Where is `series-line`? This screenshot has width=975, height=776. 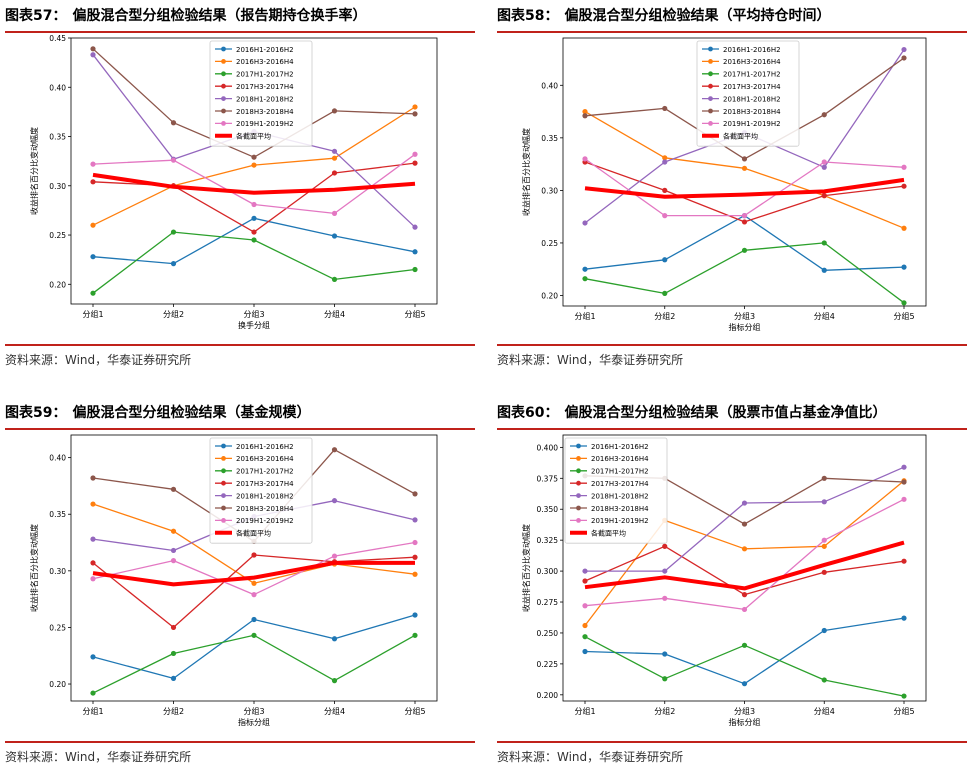 series-line is located at coordinates (253, 573).